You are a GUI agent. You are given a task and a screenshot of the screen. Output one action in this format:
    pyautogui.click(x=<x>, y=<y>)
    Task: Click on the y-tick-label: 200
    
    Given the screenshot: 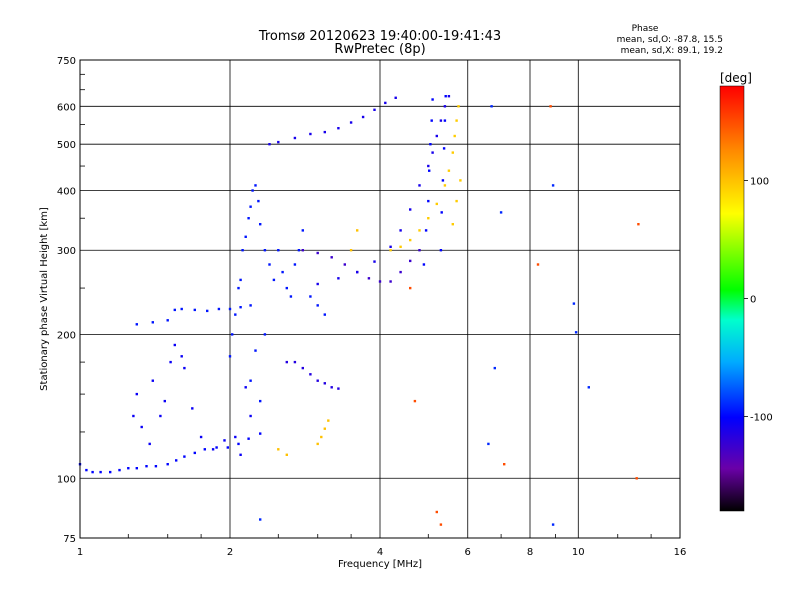 What is the action you would take?
    pyautogui.click(x=66, y=335)
    